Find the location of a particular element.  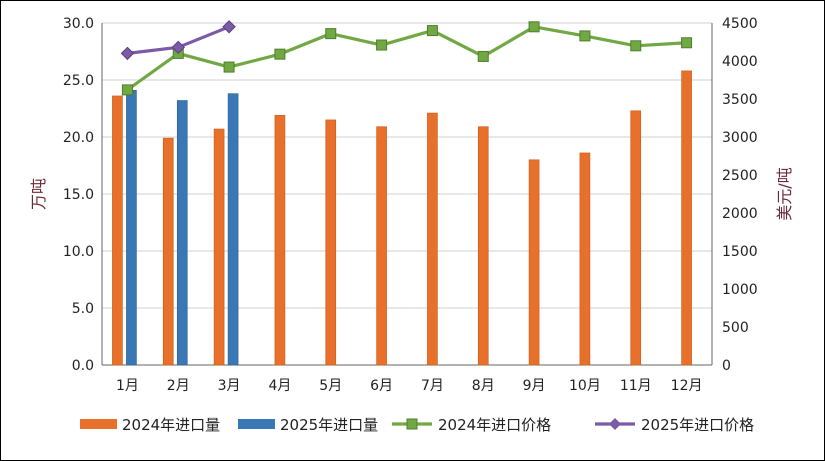

right-tick-label: 3000 is located at coordinates (740, 138).